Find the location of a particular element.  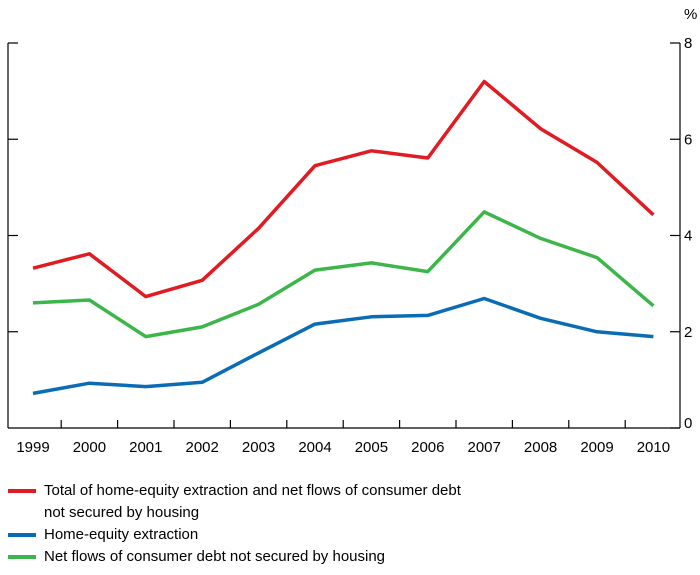

x-tick-label: 2001 is located at coordinates (145, 447).